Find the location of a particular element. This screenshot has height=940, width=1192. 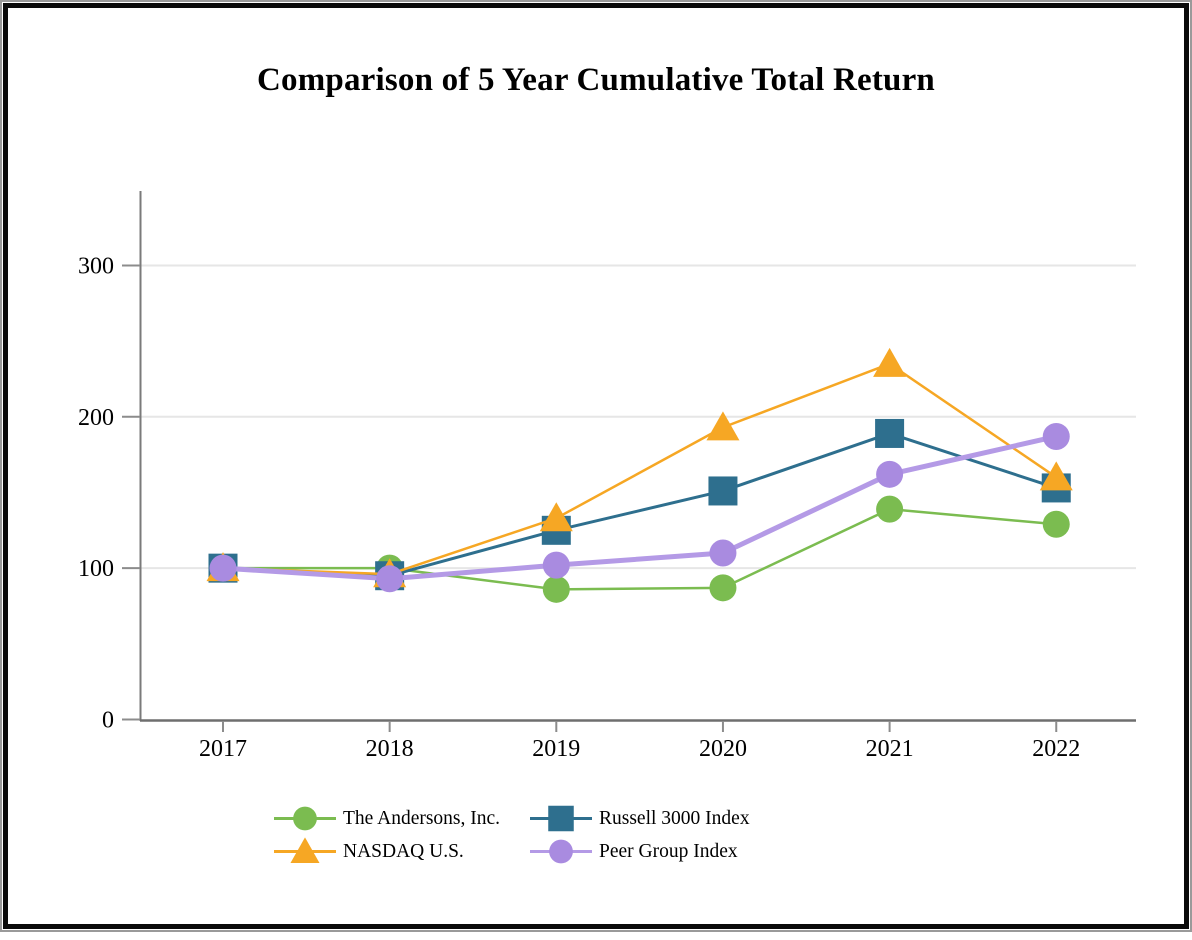

legend-label: Russell 3000 Index is located at coordinates (674, 818).